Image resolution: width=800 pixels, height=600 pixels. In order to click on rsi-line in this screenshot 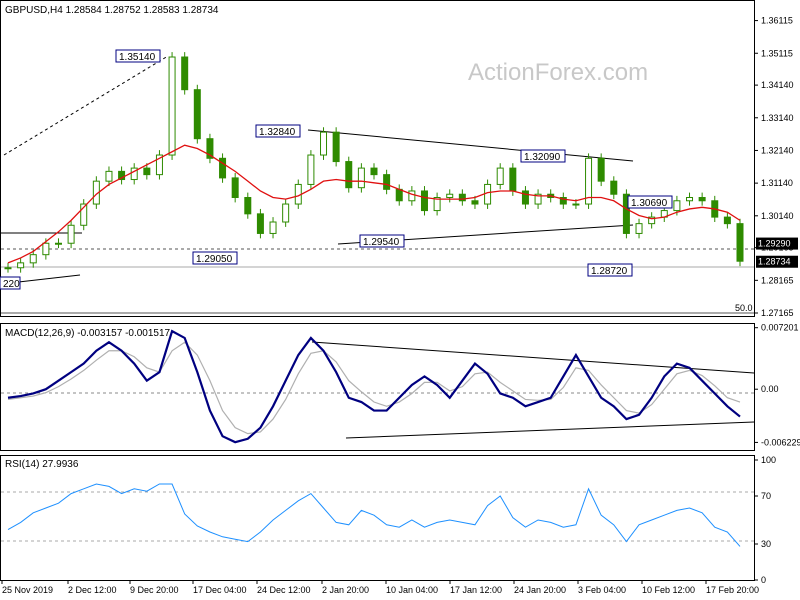, I will do `click(374, 515)`.